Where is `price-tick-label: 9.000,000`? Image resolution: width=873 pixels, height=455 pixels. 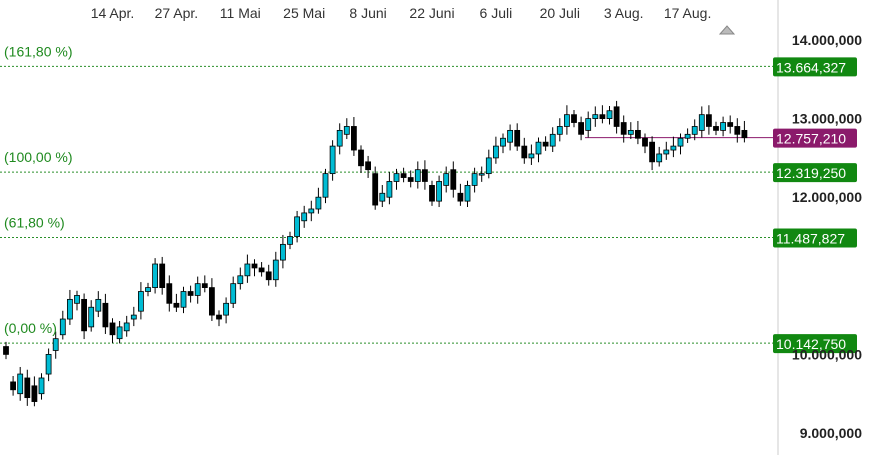
price-tick-label: 9.000,000 is located at coordinates (831, 433).